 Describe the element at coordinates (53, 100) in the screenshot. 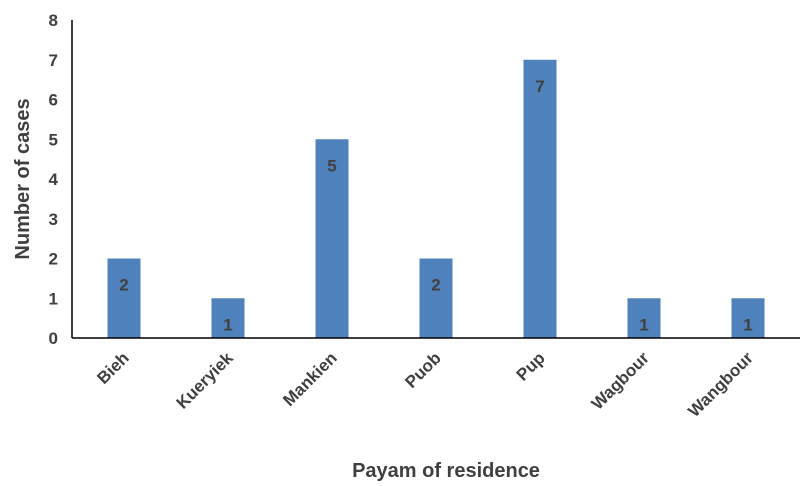

I see `y-tick-label: 6` at that location.